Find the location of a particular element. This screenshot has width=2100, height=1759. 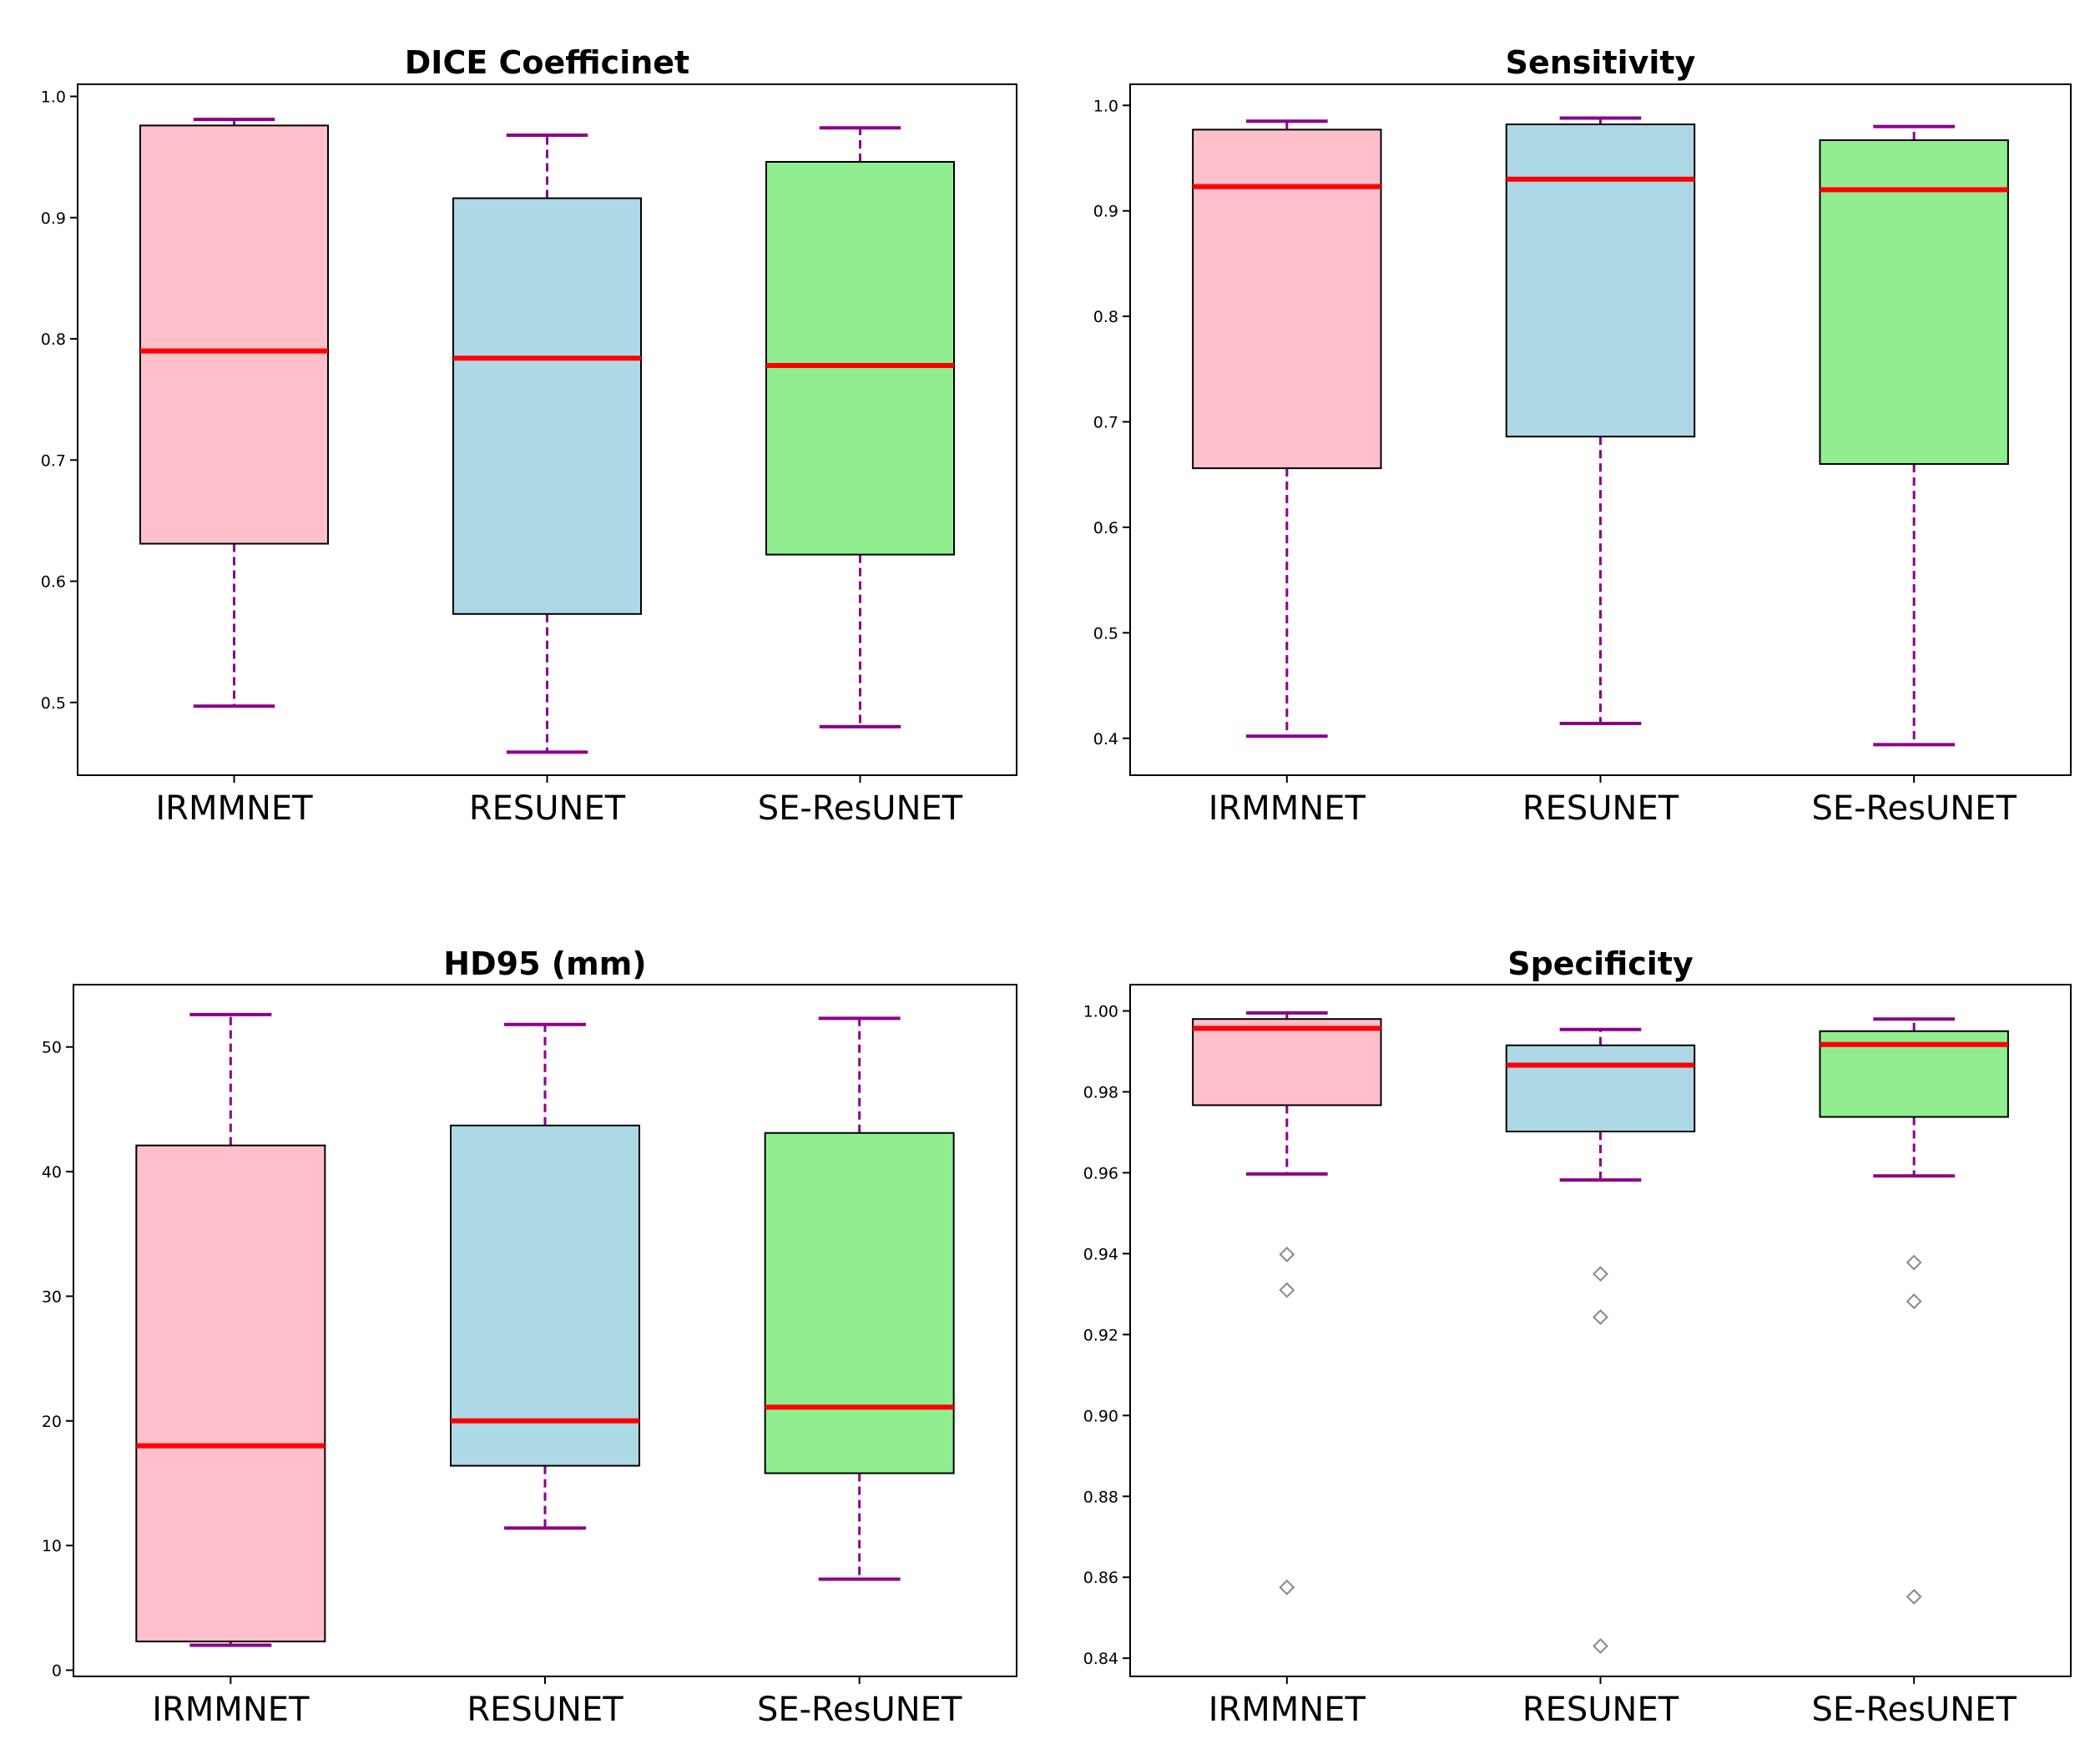

y-tick-label: 50 is located at coordinates (52, 1048).